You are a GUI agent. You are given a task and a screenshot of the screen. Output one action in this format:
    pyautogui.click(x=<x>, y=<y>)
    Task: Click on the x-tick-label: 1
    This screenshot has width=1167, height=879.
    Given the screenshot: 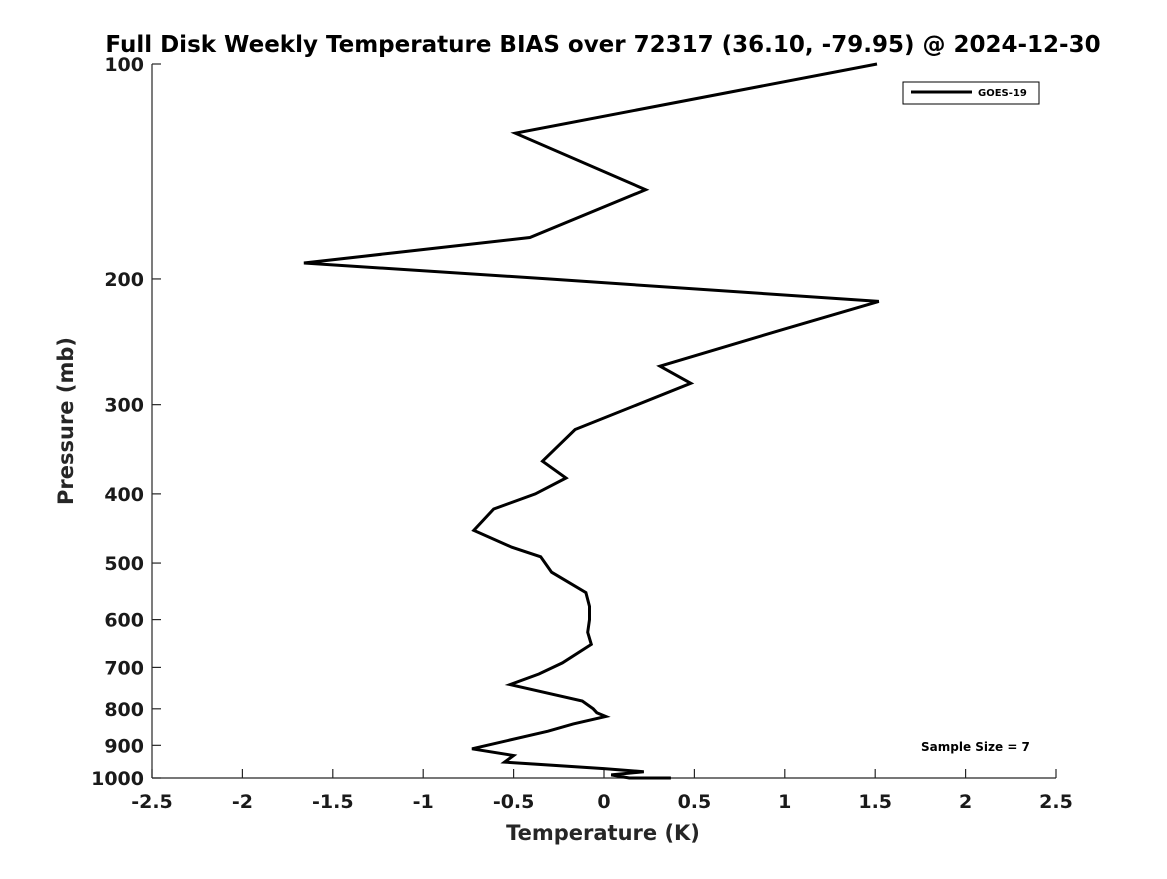 What is the action you would take?
    pyautogui.click(x=784, y=802)
    